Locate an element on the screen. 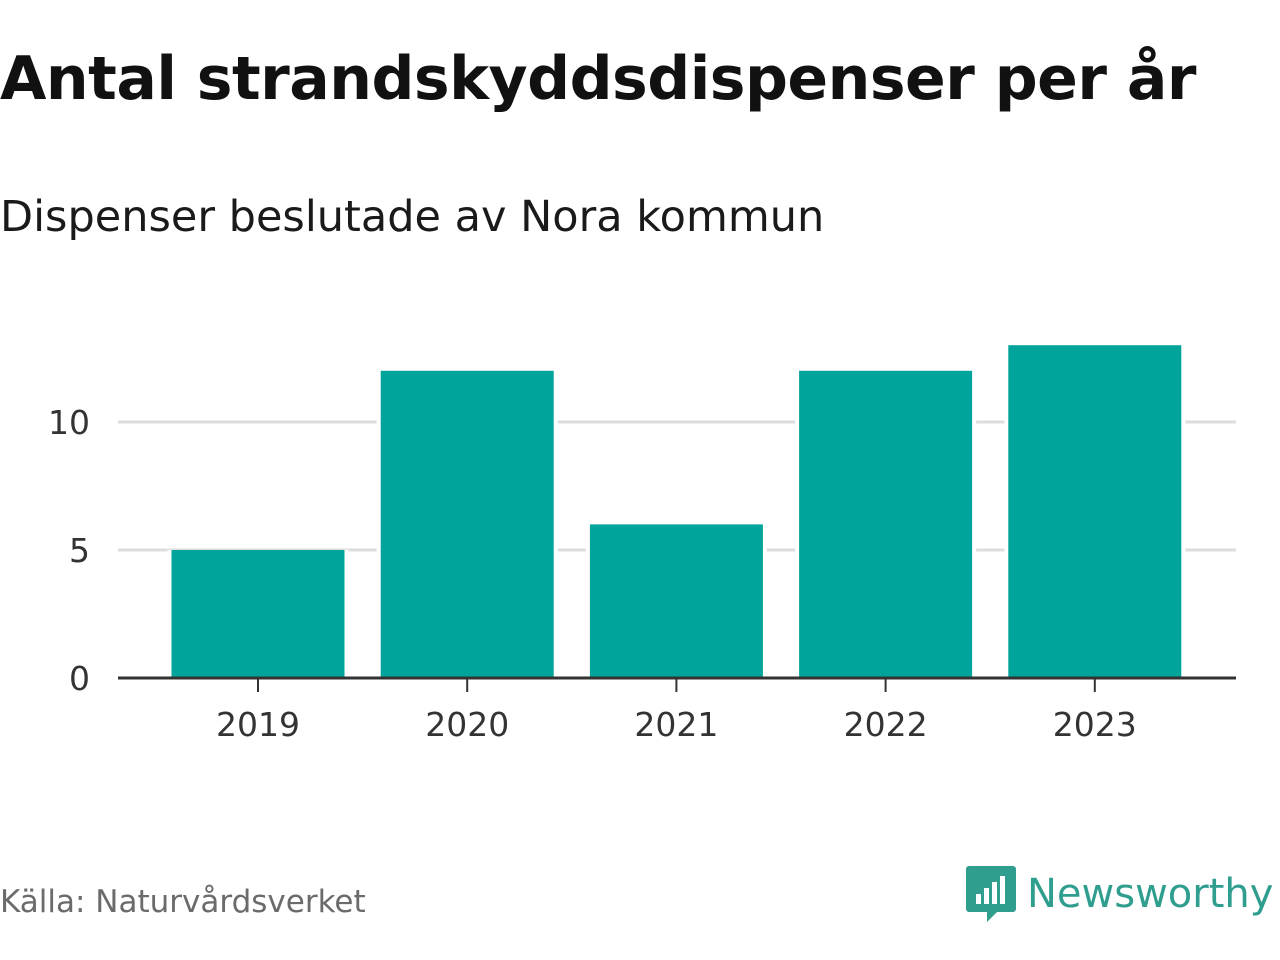 The height and width of the screenshot is (960, 1280). source-note: Källa: Naturvårdsverket is located at coordinates (183, 902).